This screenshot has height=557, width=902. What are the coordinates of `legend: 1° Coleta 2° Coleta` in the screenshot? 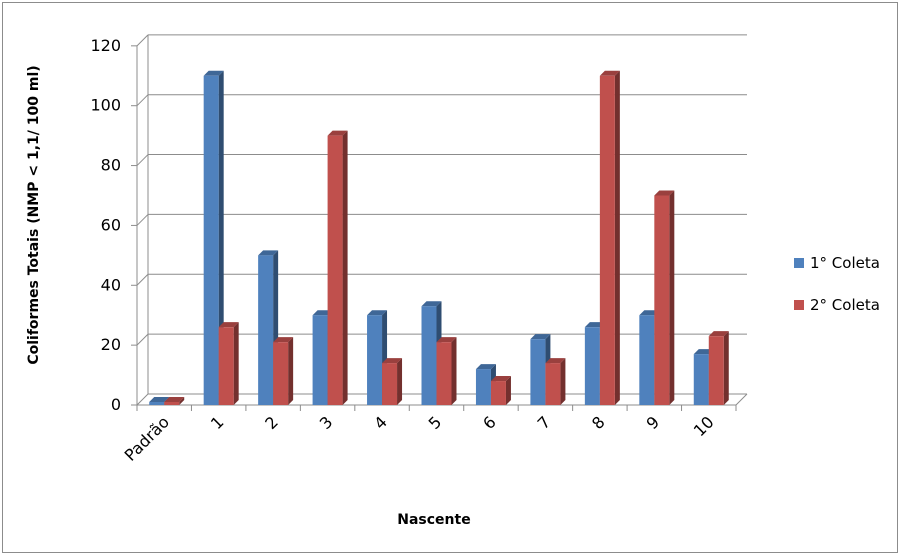 It's located at (837, 284).